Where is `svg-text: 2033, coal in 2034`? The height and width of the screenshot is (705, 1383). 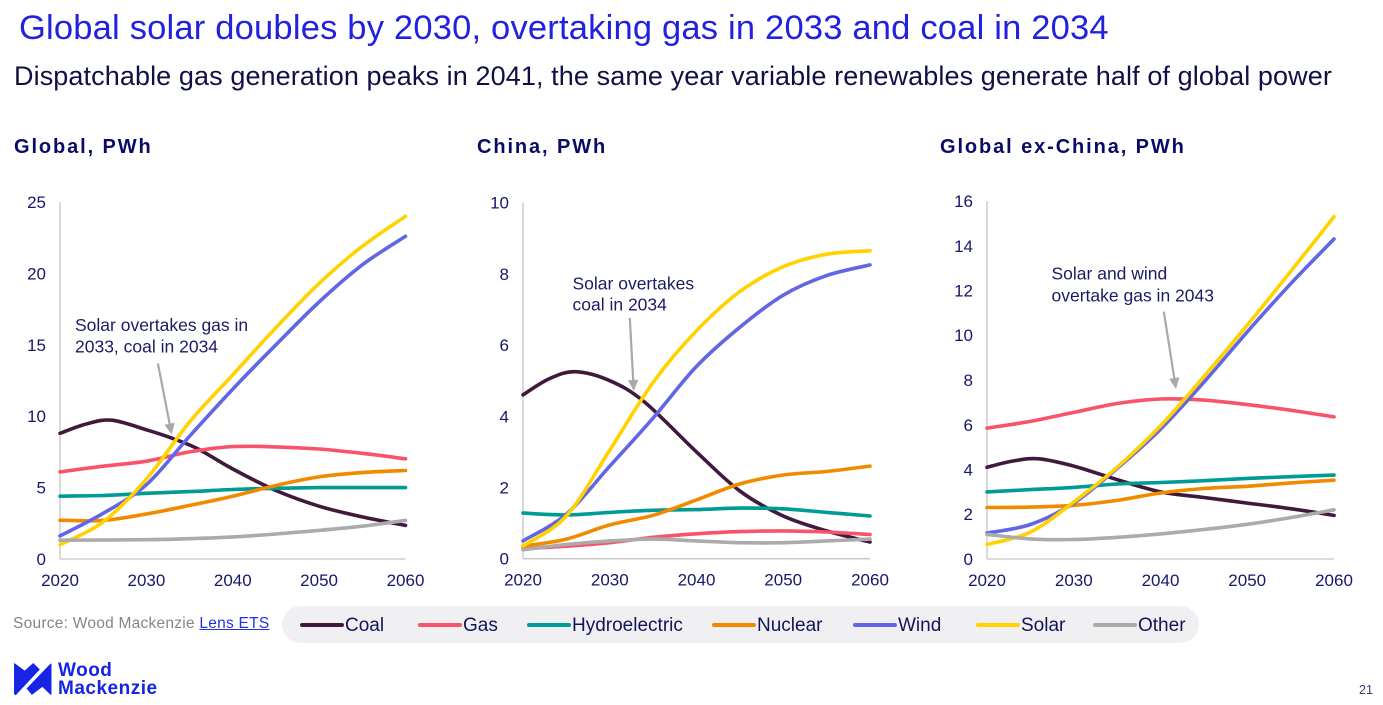 svg-text: 2033, coal in 2034 is located at coordinates (146, 347).